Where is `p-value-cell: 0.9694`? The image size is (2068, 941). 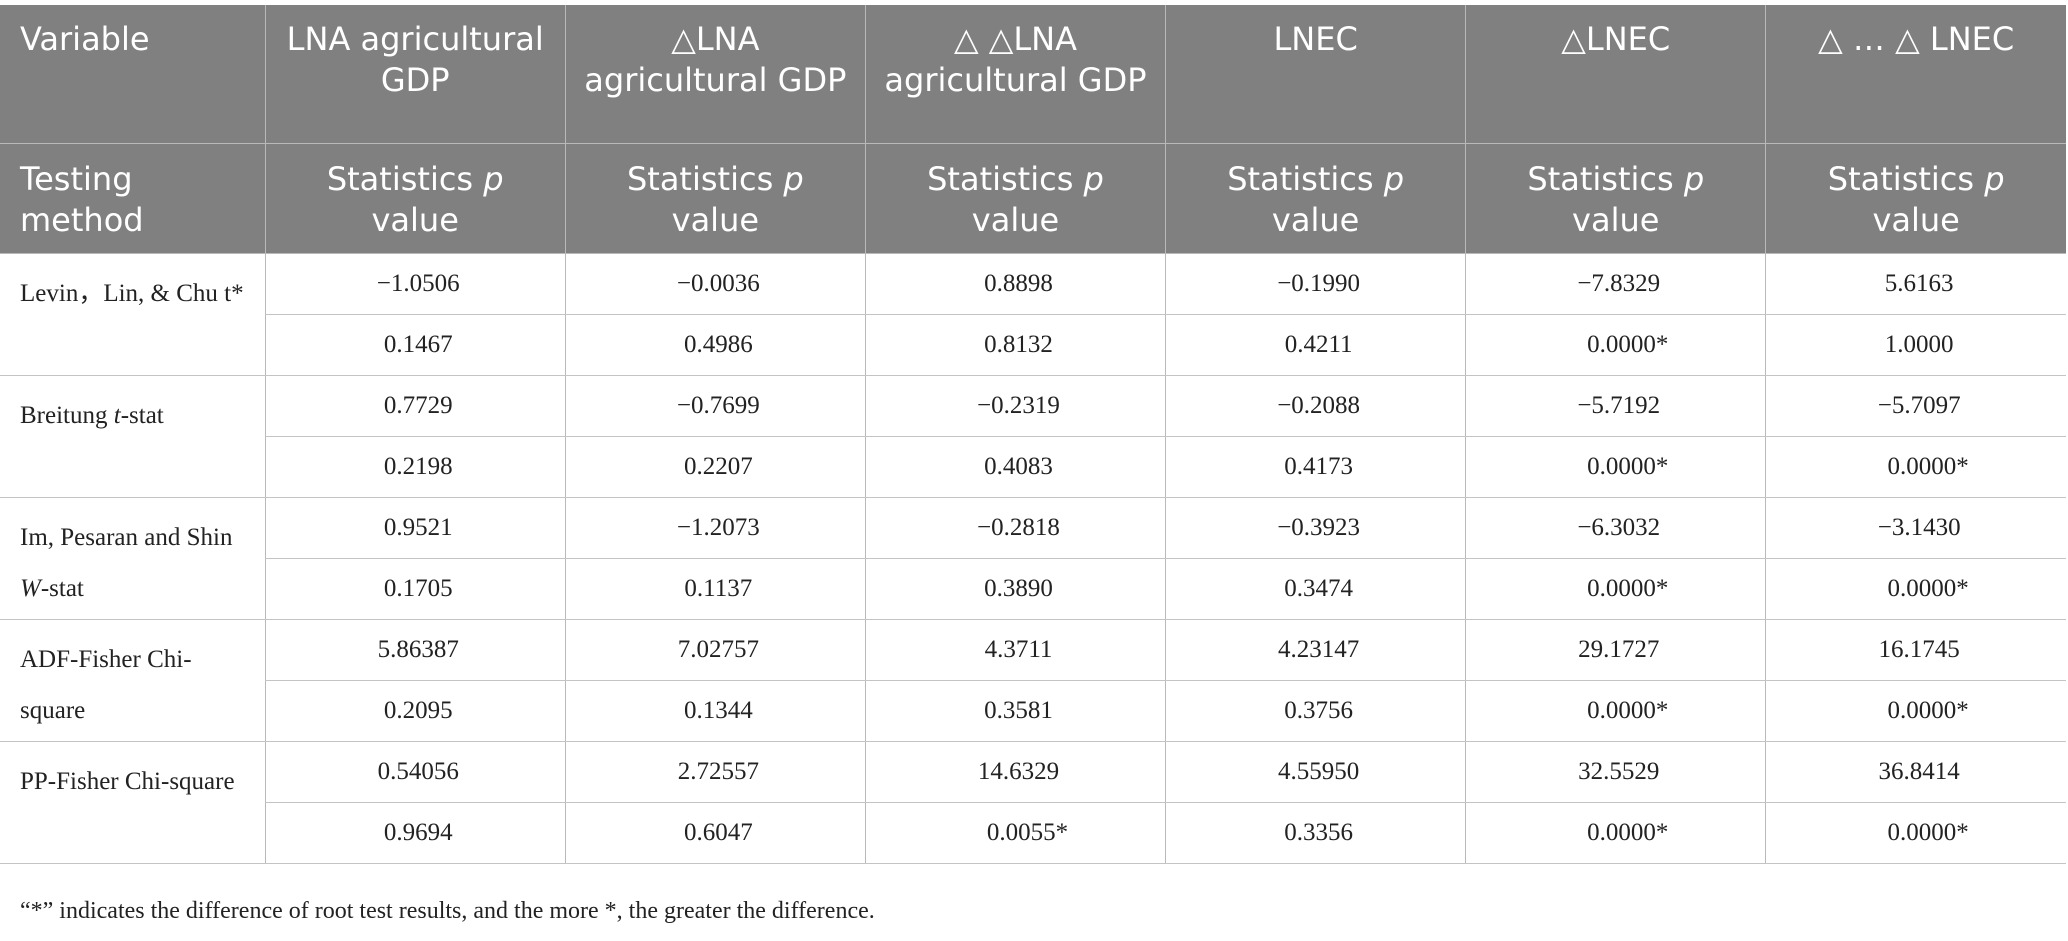 p-value-cell: 0.9694 is located at coordinates (415, 833).